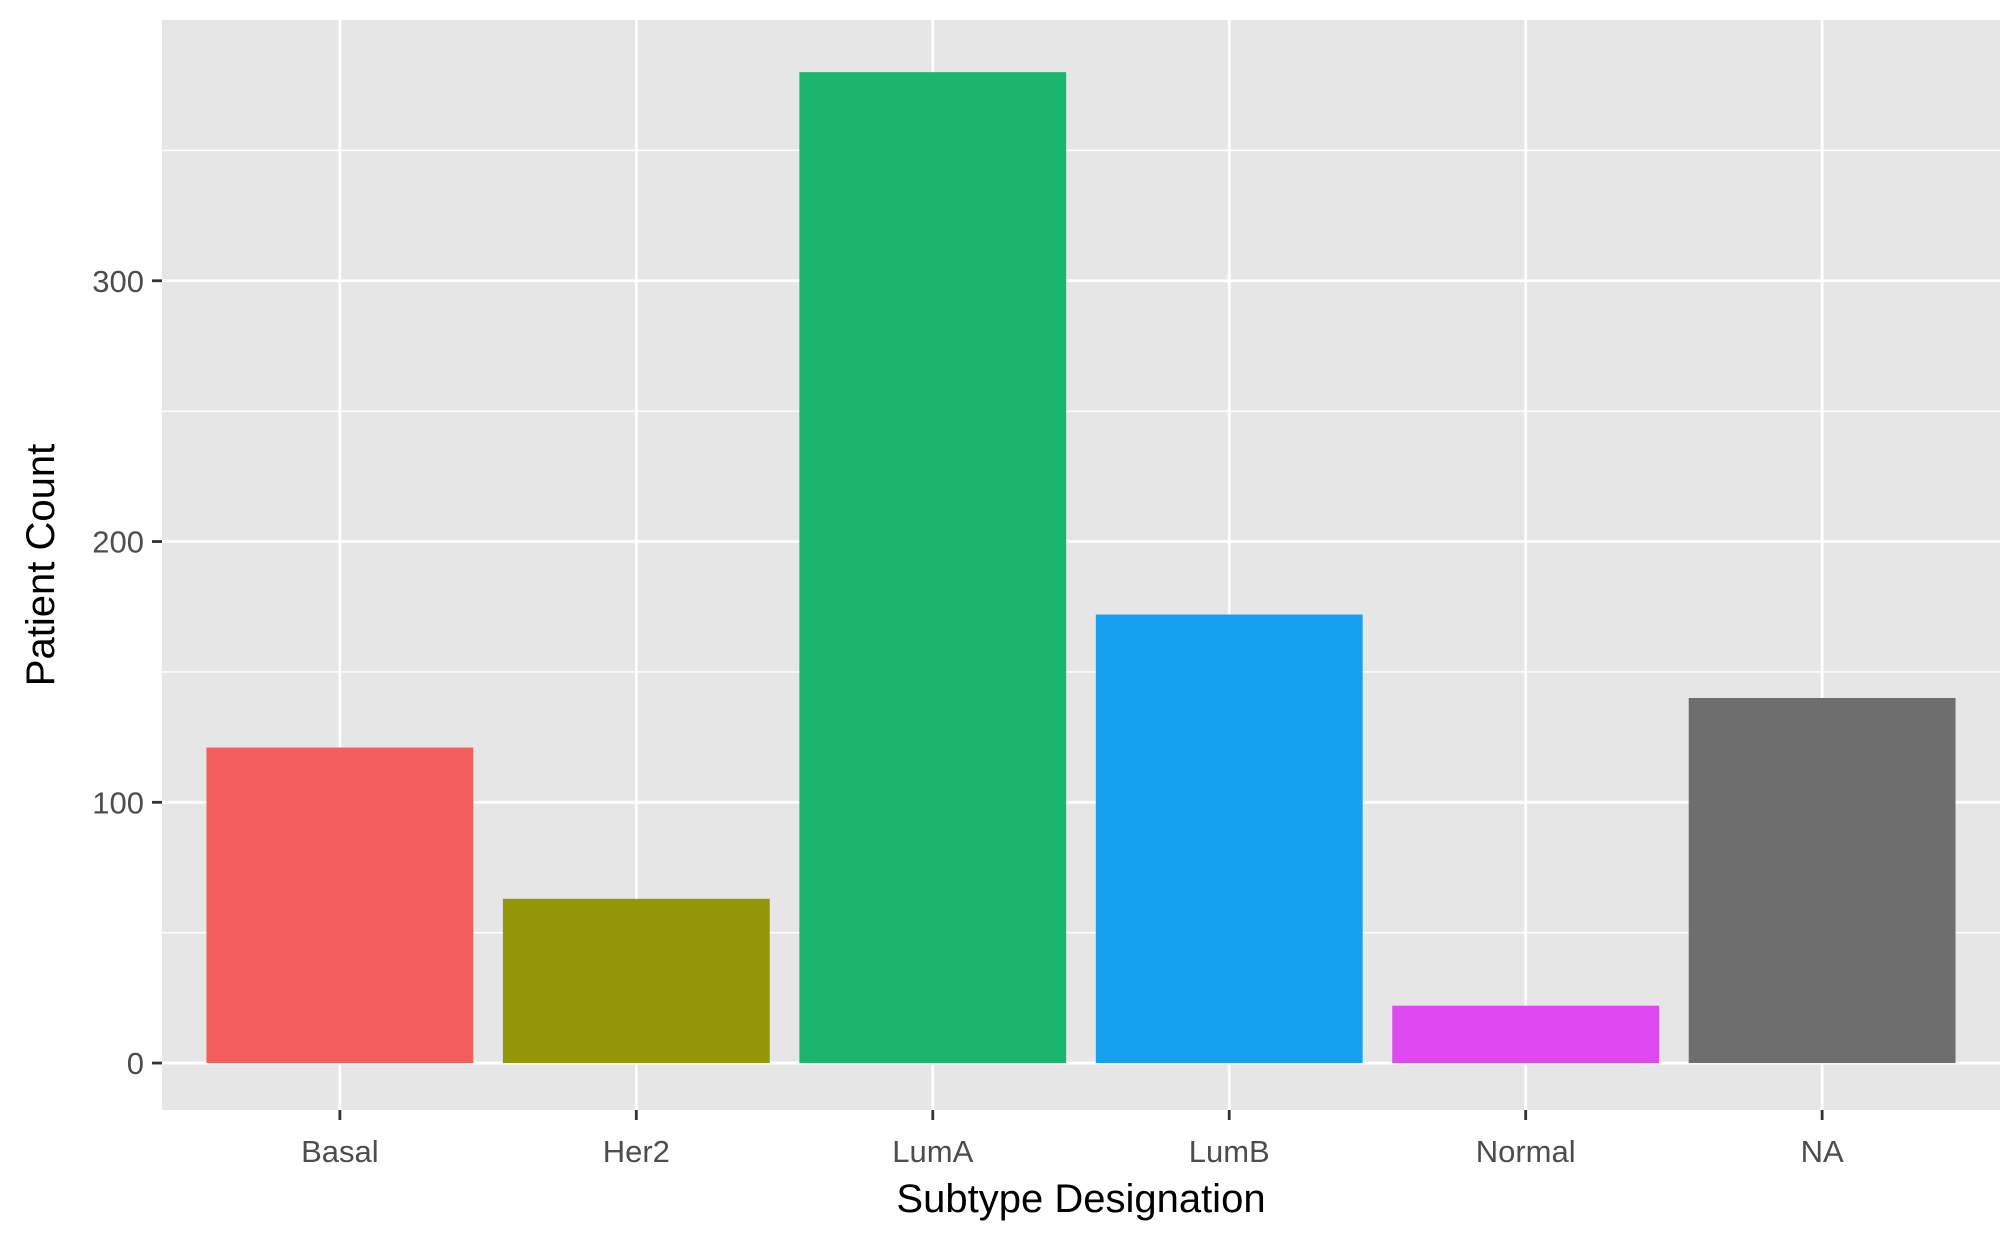  What do you see at coordinates (636, 981) in the screenshot?
I see `bar-her2` at bounding box center [636, 981].